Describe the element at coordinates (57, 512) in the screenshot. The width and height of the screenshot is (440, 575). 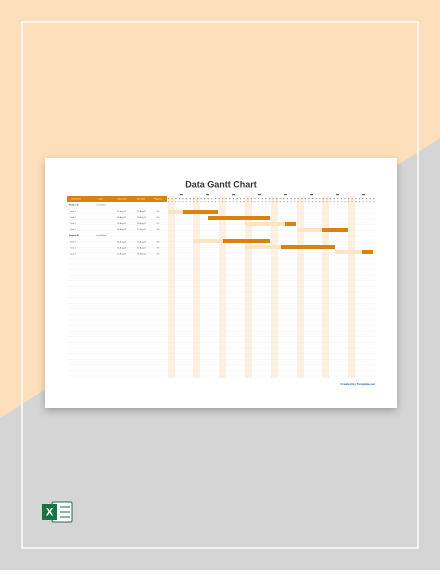
I see `excel-icon: X` at that location.